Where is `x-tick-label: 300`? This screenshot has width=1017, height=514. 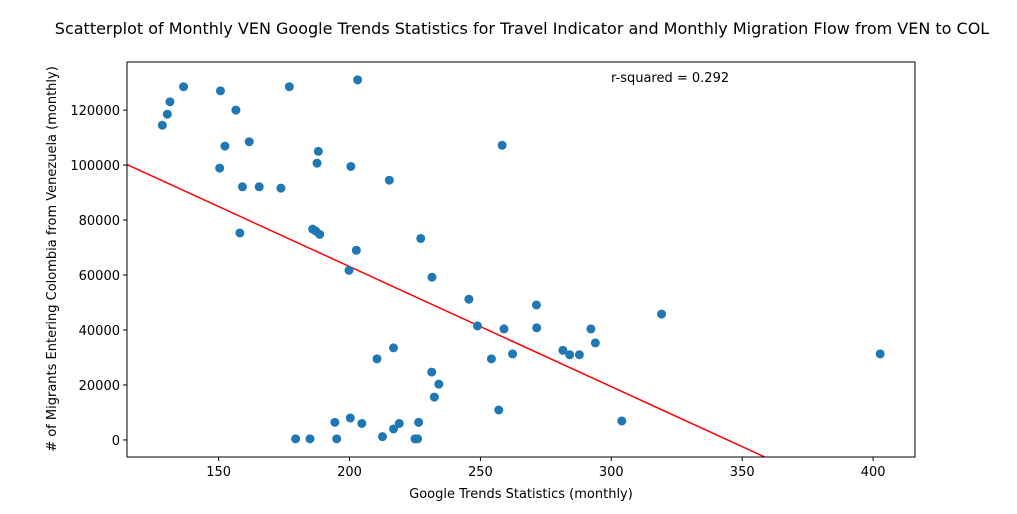
x-tick-label: 300 is located at coordinates (611, 472).